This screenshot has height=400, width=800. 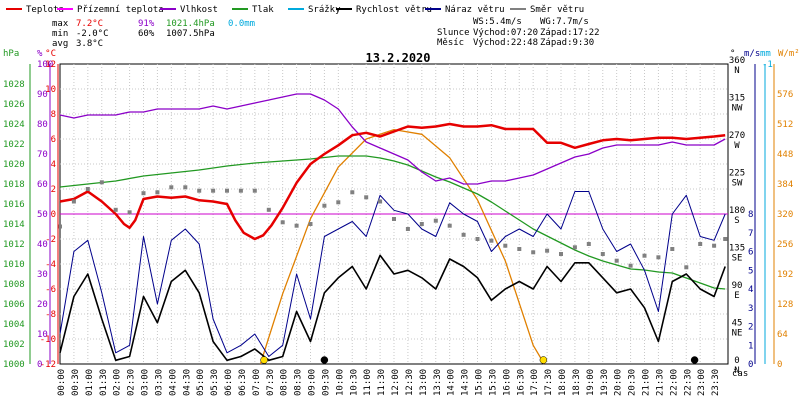 What do you see at coordinates (480, 382) in the screenshot?
I see `x-tick-label: 15:00` at bounding box center [480, 382].